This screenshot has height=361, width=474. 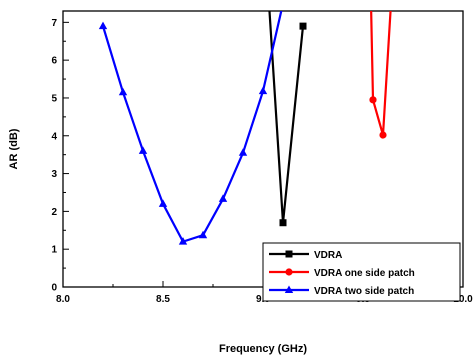 What do you see at coordinates (463, 299) in the screenshot?
I see `x-tick-label: 10.0` at bounding box center [463, 299].